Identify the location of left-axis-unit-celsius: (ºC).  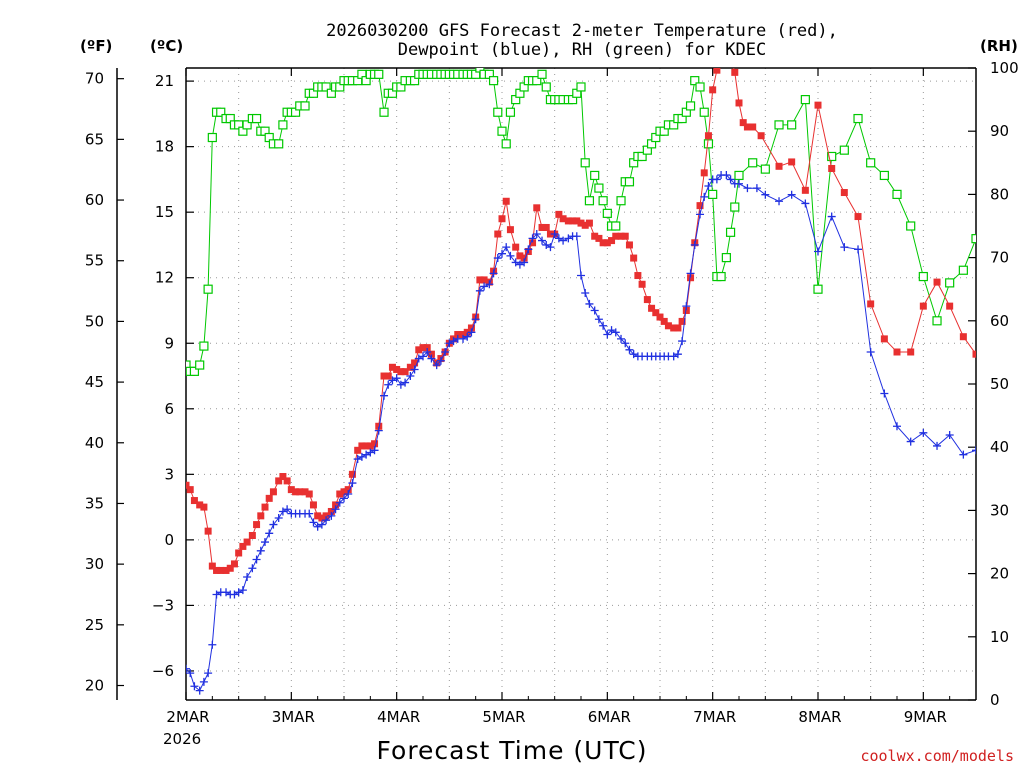
(166, 46).